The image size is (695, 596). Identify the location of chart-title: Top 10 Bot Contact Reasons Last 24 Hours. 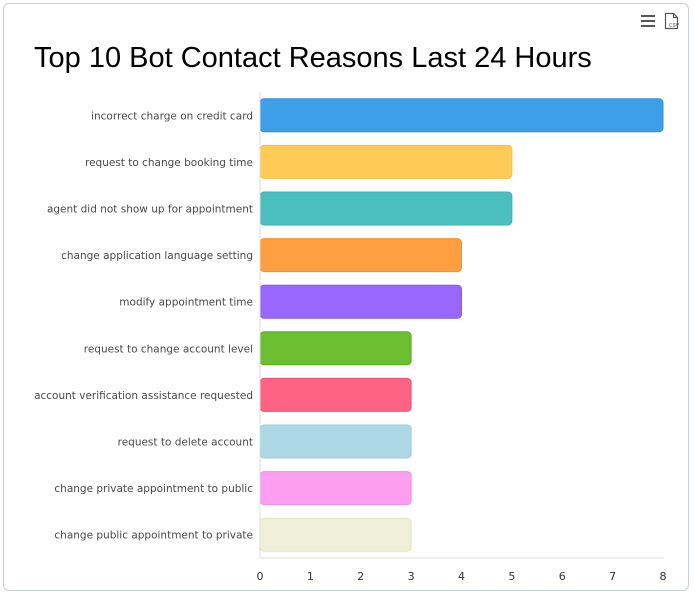
(313, 58).